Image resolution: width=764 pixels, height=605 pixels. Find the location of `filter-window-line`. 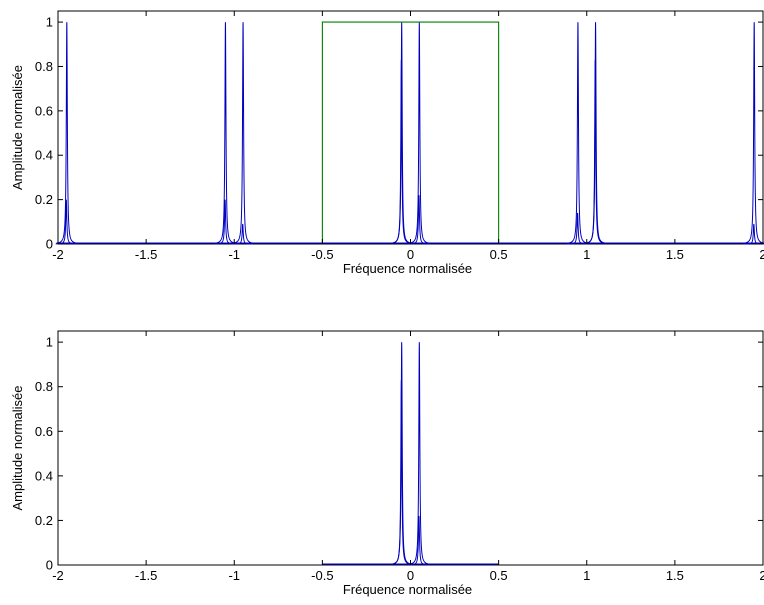

filter-window-line is located at coordinates (410, 132).